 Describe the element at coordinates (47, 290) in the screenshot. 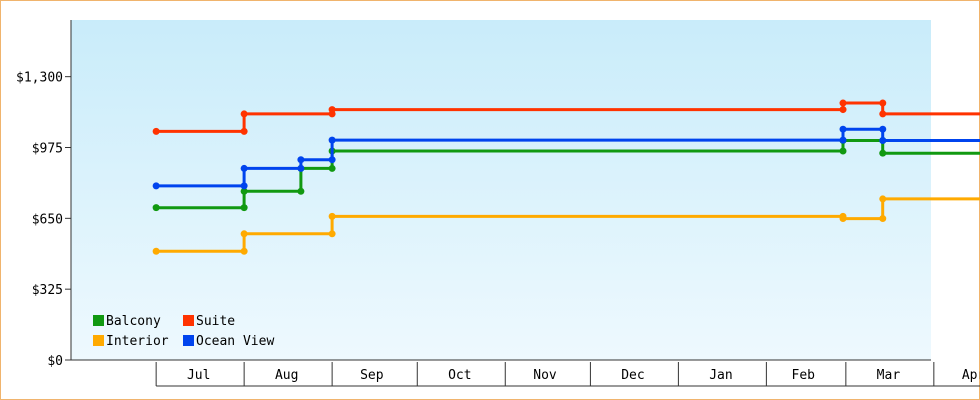

I see `y-tick-label: $325` at that location.